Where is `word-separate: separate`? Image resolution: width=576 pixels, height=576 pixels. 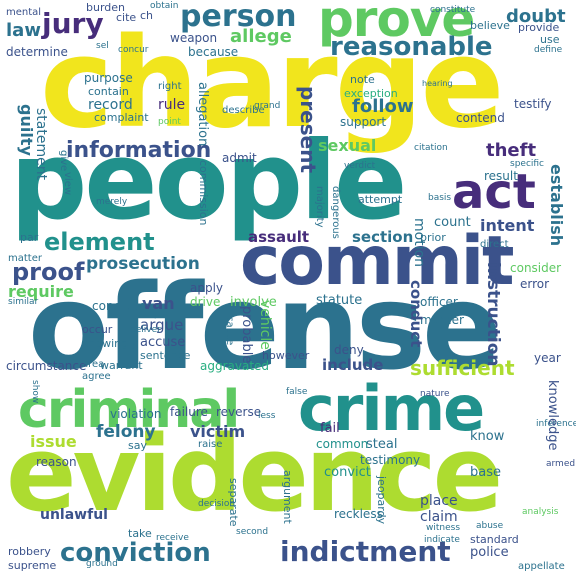
word-separate: separate is located at coordinates (233, 502).